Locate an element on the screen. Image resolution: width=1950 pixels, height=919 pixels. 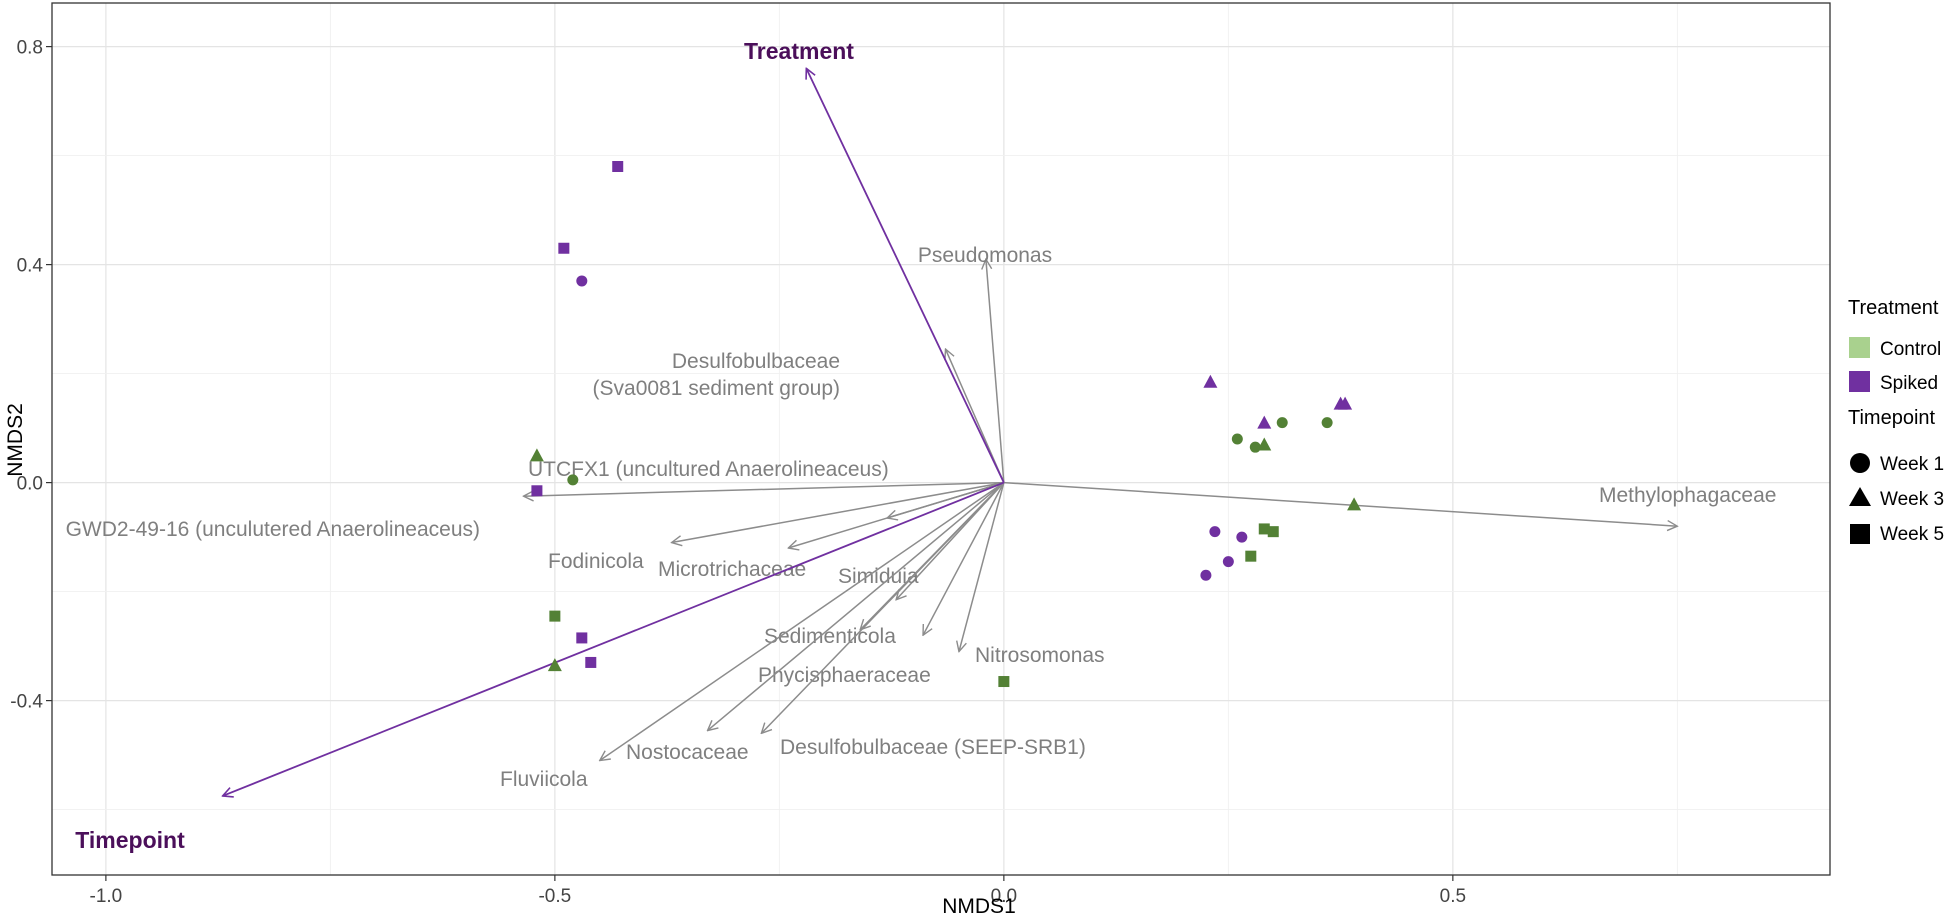
legend-square-icon is located at coordinates (1860, 534).